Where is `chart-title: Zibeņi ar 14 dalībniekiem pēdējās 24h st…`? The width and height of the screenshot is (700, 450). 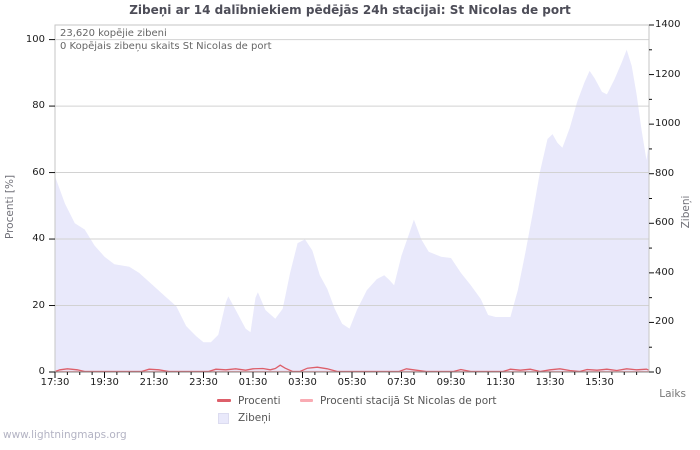 chart-title: Zibeņi ar 14 dalībniekiem pēdējās 24h st… is located at coordinates (350, 10).